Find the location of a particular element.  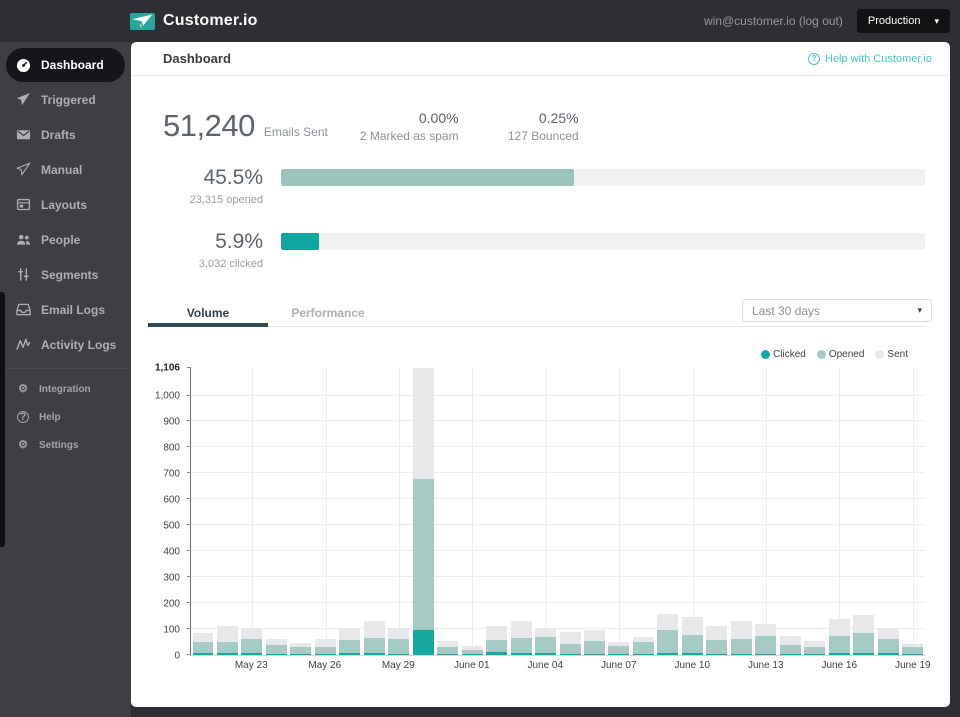

x-tick-label: May 26 is located at coordinates (325, 665).